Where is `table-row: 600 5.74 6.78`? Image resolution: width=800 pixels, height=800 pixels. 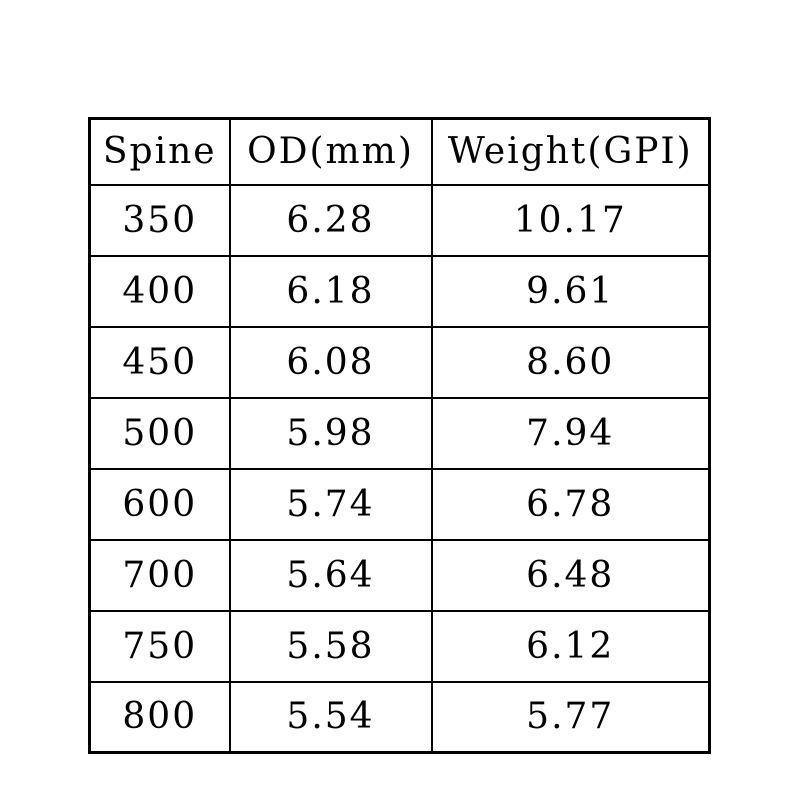 table-row: 600 5.74 6.78 is located at coordinates (399, 504).